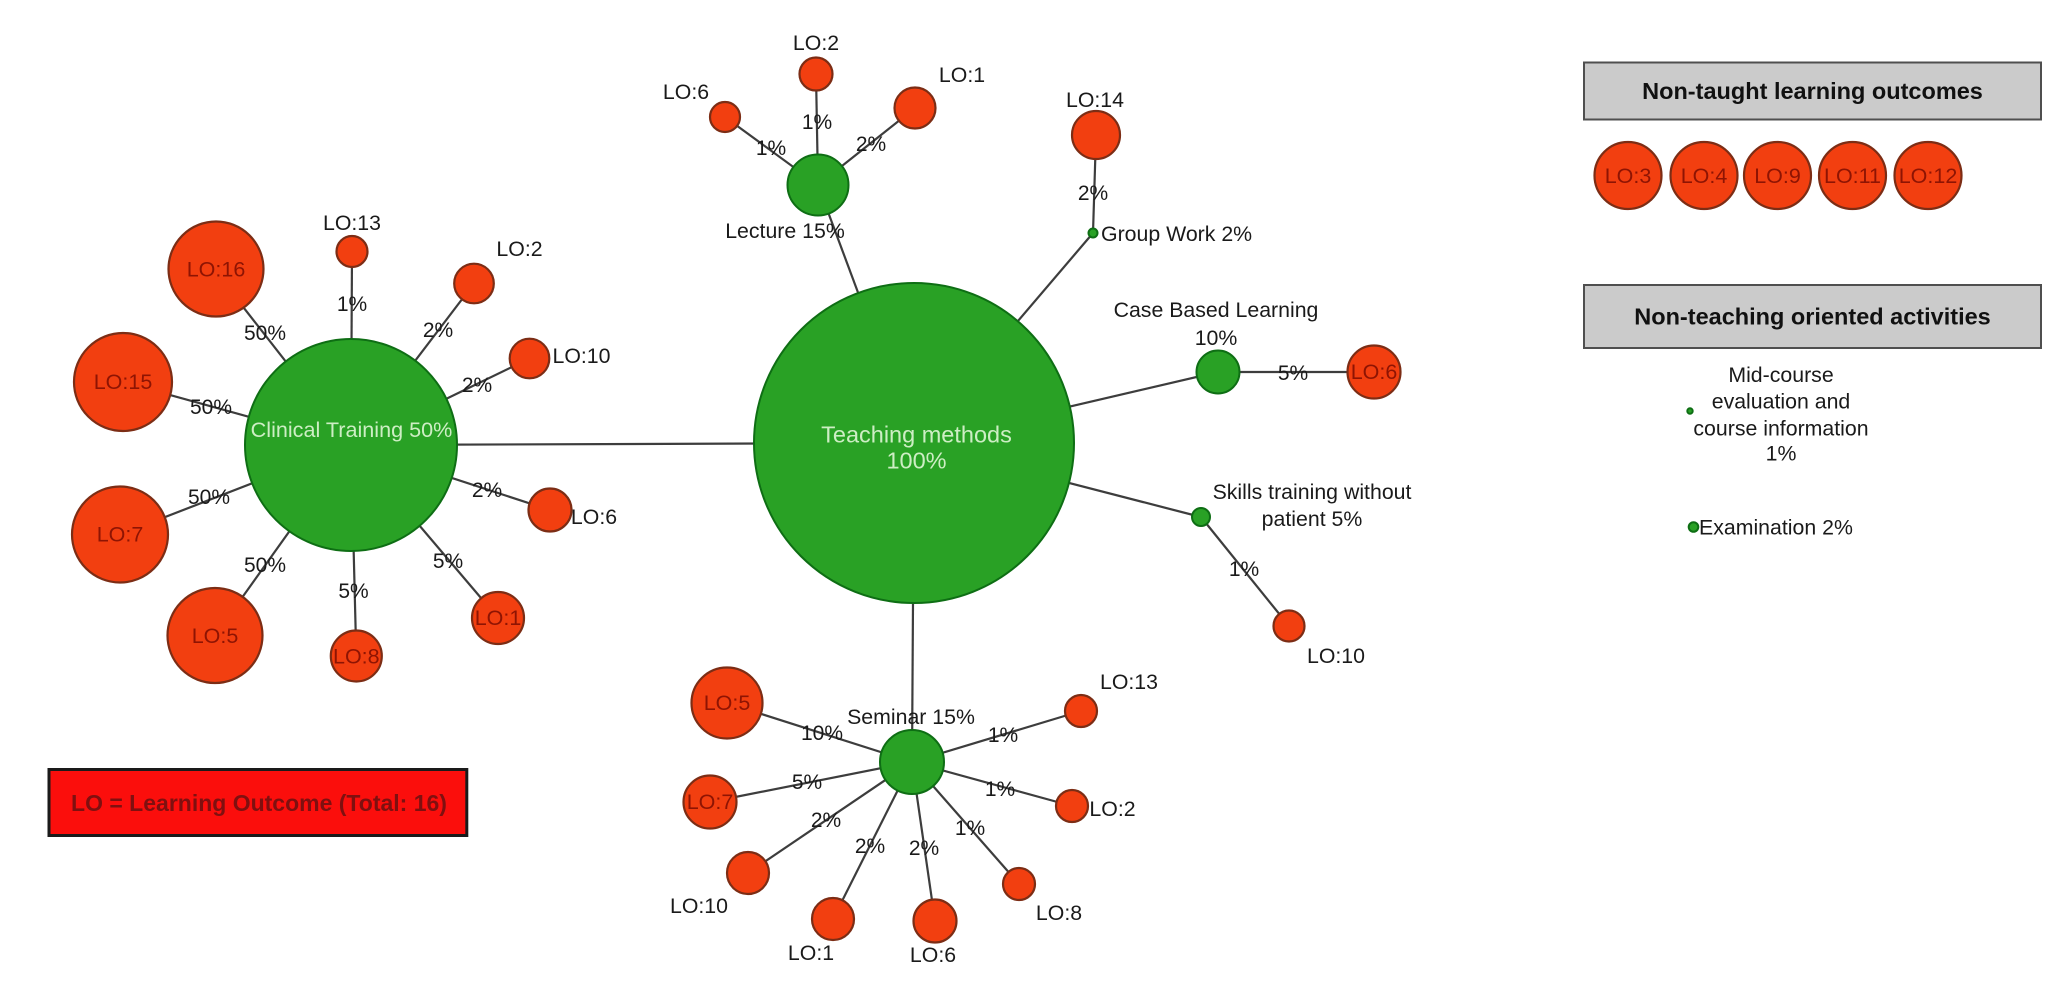 This screenshot has height=1001, width=2059. Describe the element at coordinates (1928, 176) in the screenshot. I see `svg-text: LO:12` at that location.